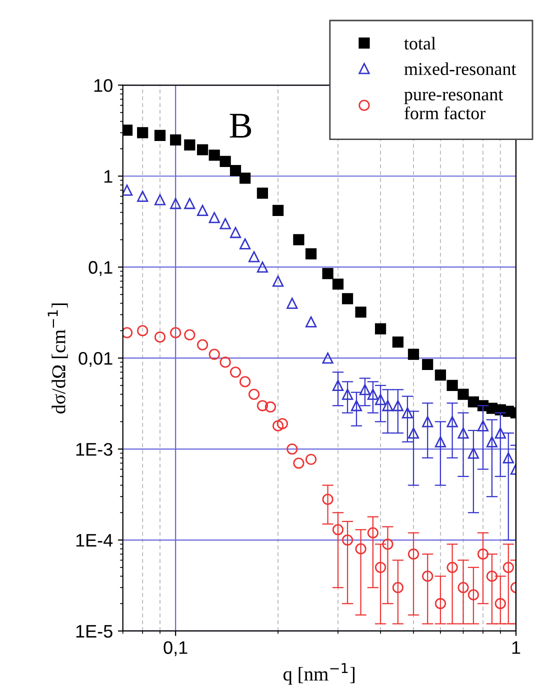 This screenshot has width=546, height=698. Describe the element at coordinates (94, 449) in the screenshot. I see `y-tick-label: 1E-3` at that location.